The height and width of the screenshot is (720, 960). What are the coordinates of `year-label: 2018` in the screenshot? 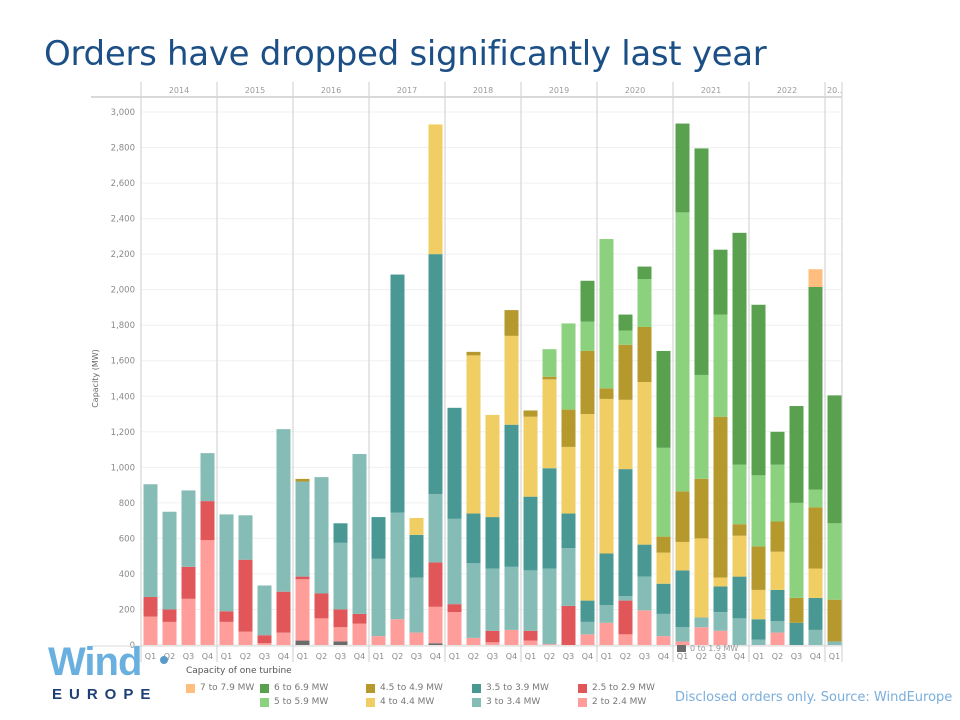 It's located at (483, 90).